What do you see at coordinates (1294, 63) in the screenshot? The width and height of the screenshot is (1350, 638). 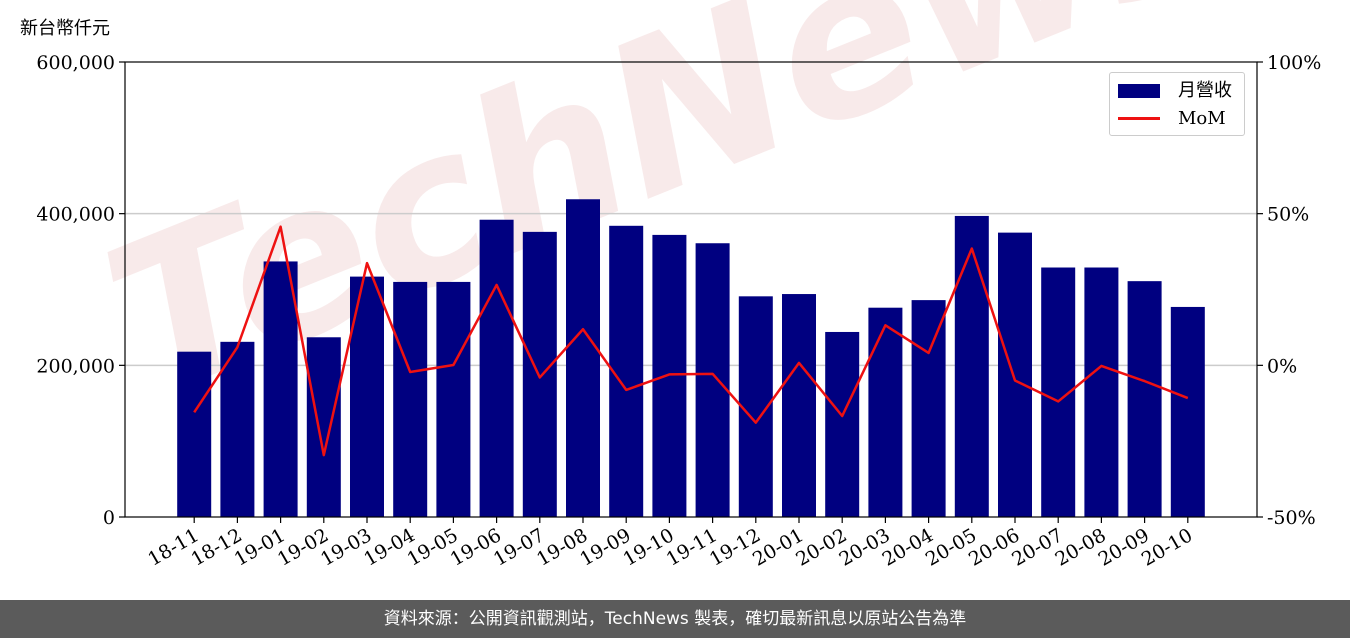 I see `y-right-tick-label-3: 100%` at bounding box center [1294, 63].